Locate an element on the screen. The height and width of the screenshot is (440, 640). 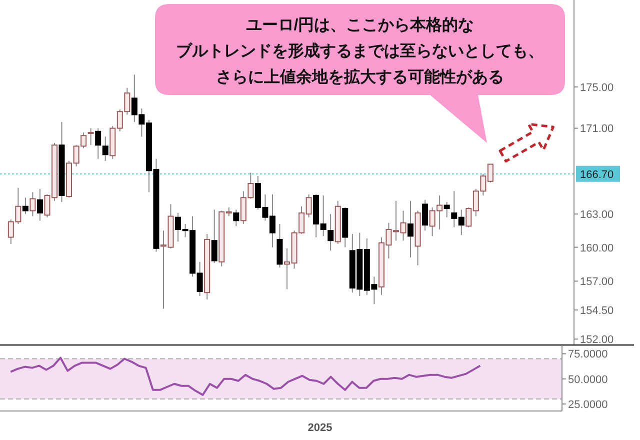
y-tick-label: 75.0000 is located at coordinates (588, 354).